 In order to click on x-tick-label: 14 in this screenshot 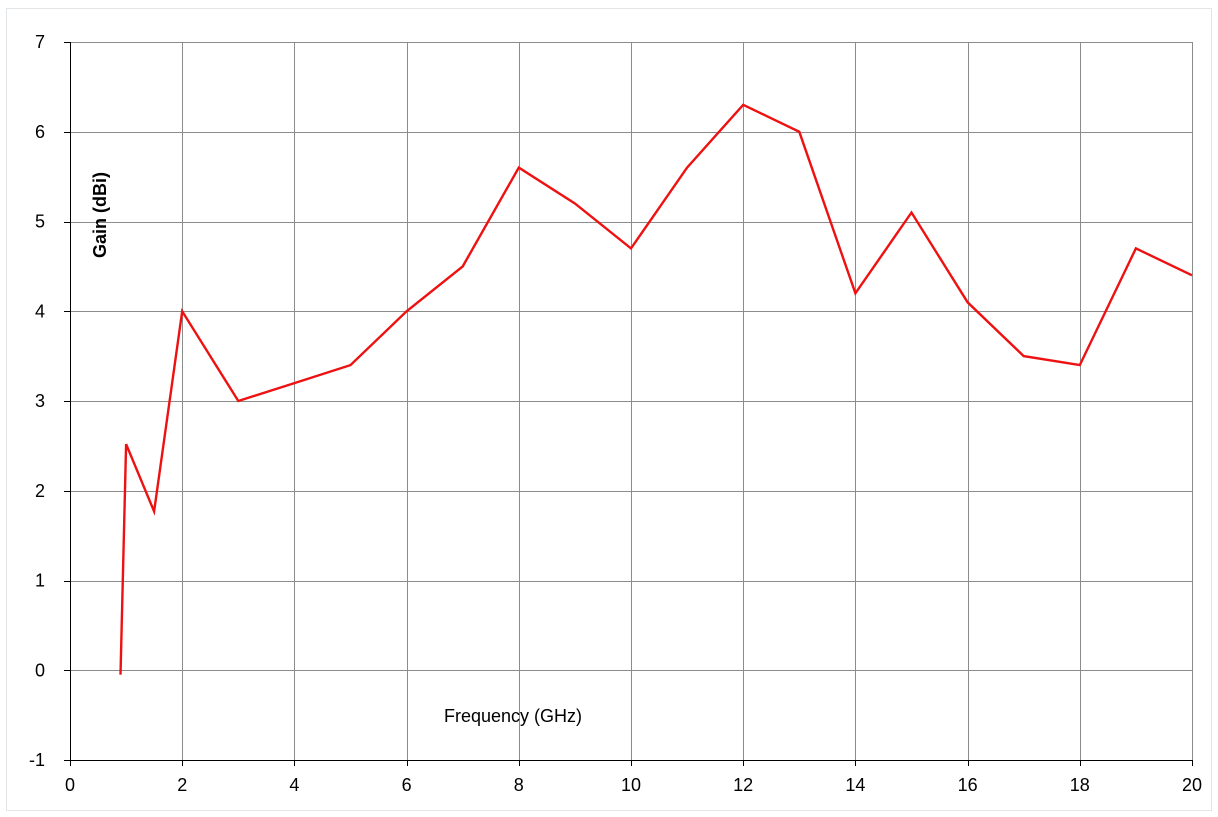, I will do `click(855, 785)`.